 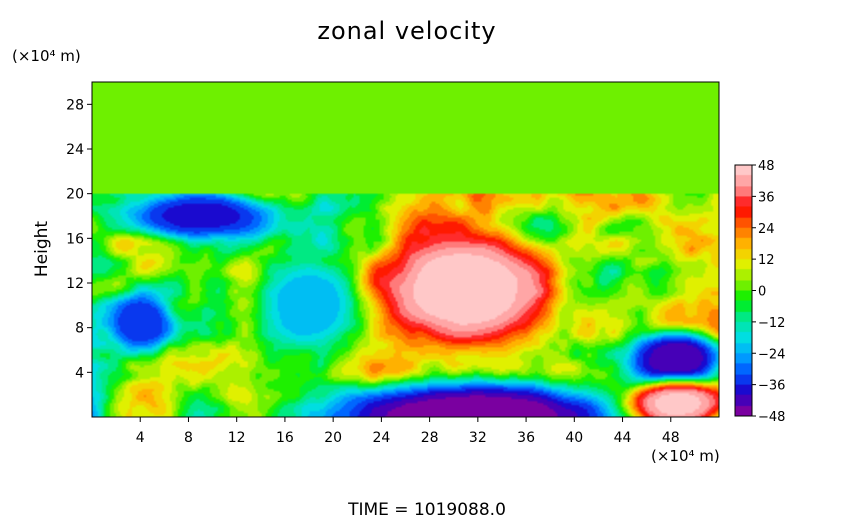 What do you see at coordinates (75, 105) in the screenshot?
I see `y-tick-label: 28` at bounding box center [75, 105].